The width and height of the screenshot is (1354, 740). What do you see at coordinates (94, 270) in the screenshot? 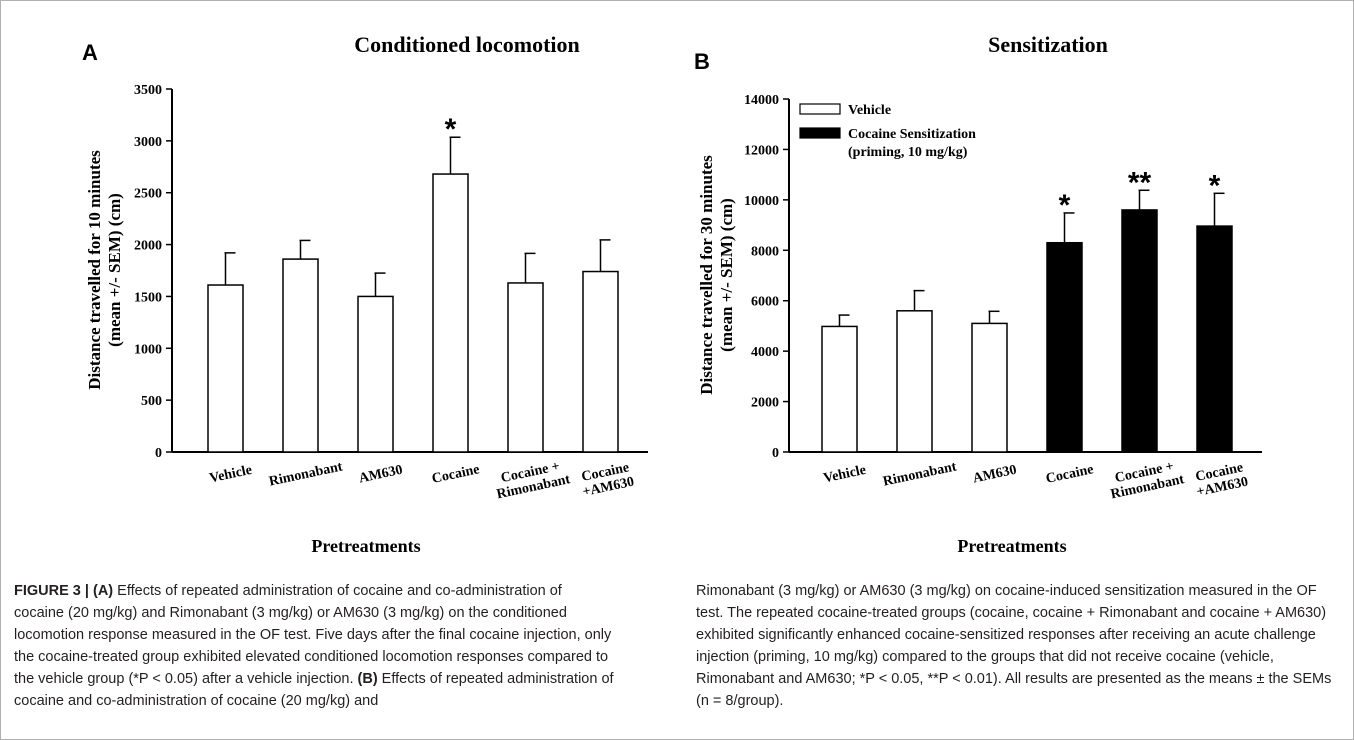
I see `y-axis-label-line: Distance travelled for 10 minutes` at bounding box center [94, 270].